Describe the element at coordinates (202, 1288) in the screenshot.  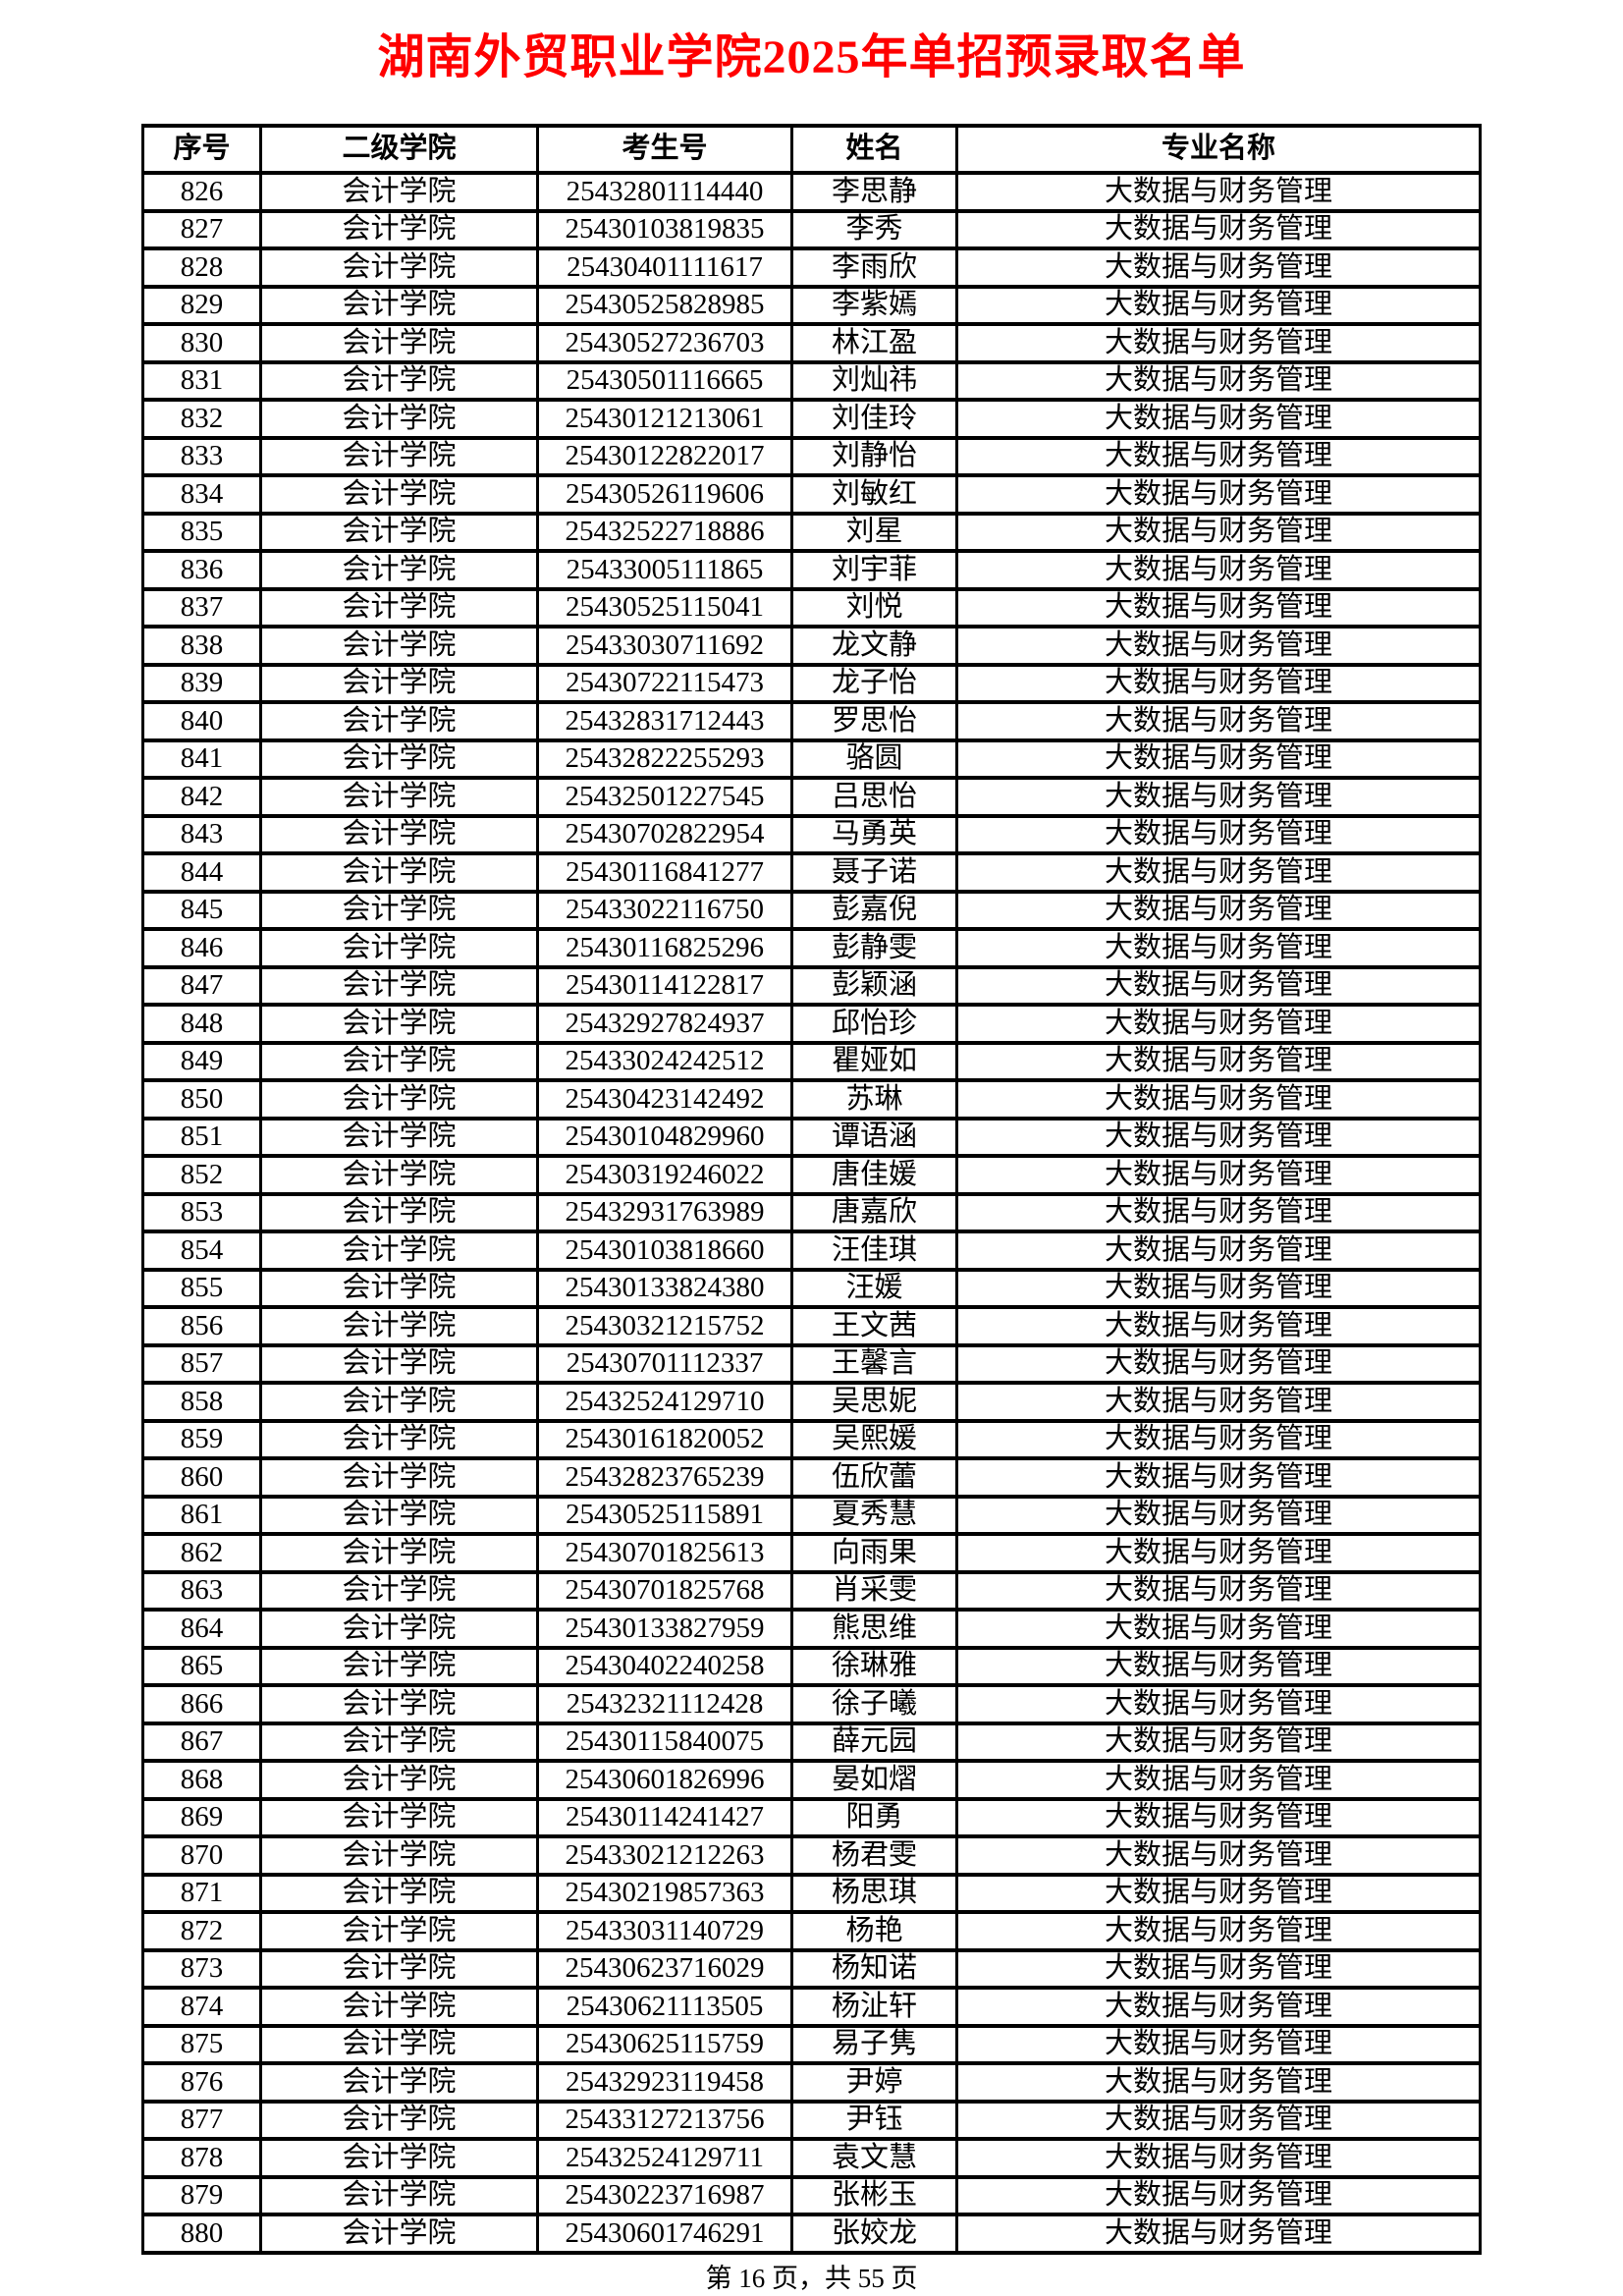
I see `cell-seq: 855` at that location.